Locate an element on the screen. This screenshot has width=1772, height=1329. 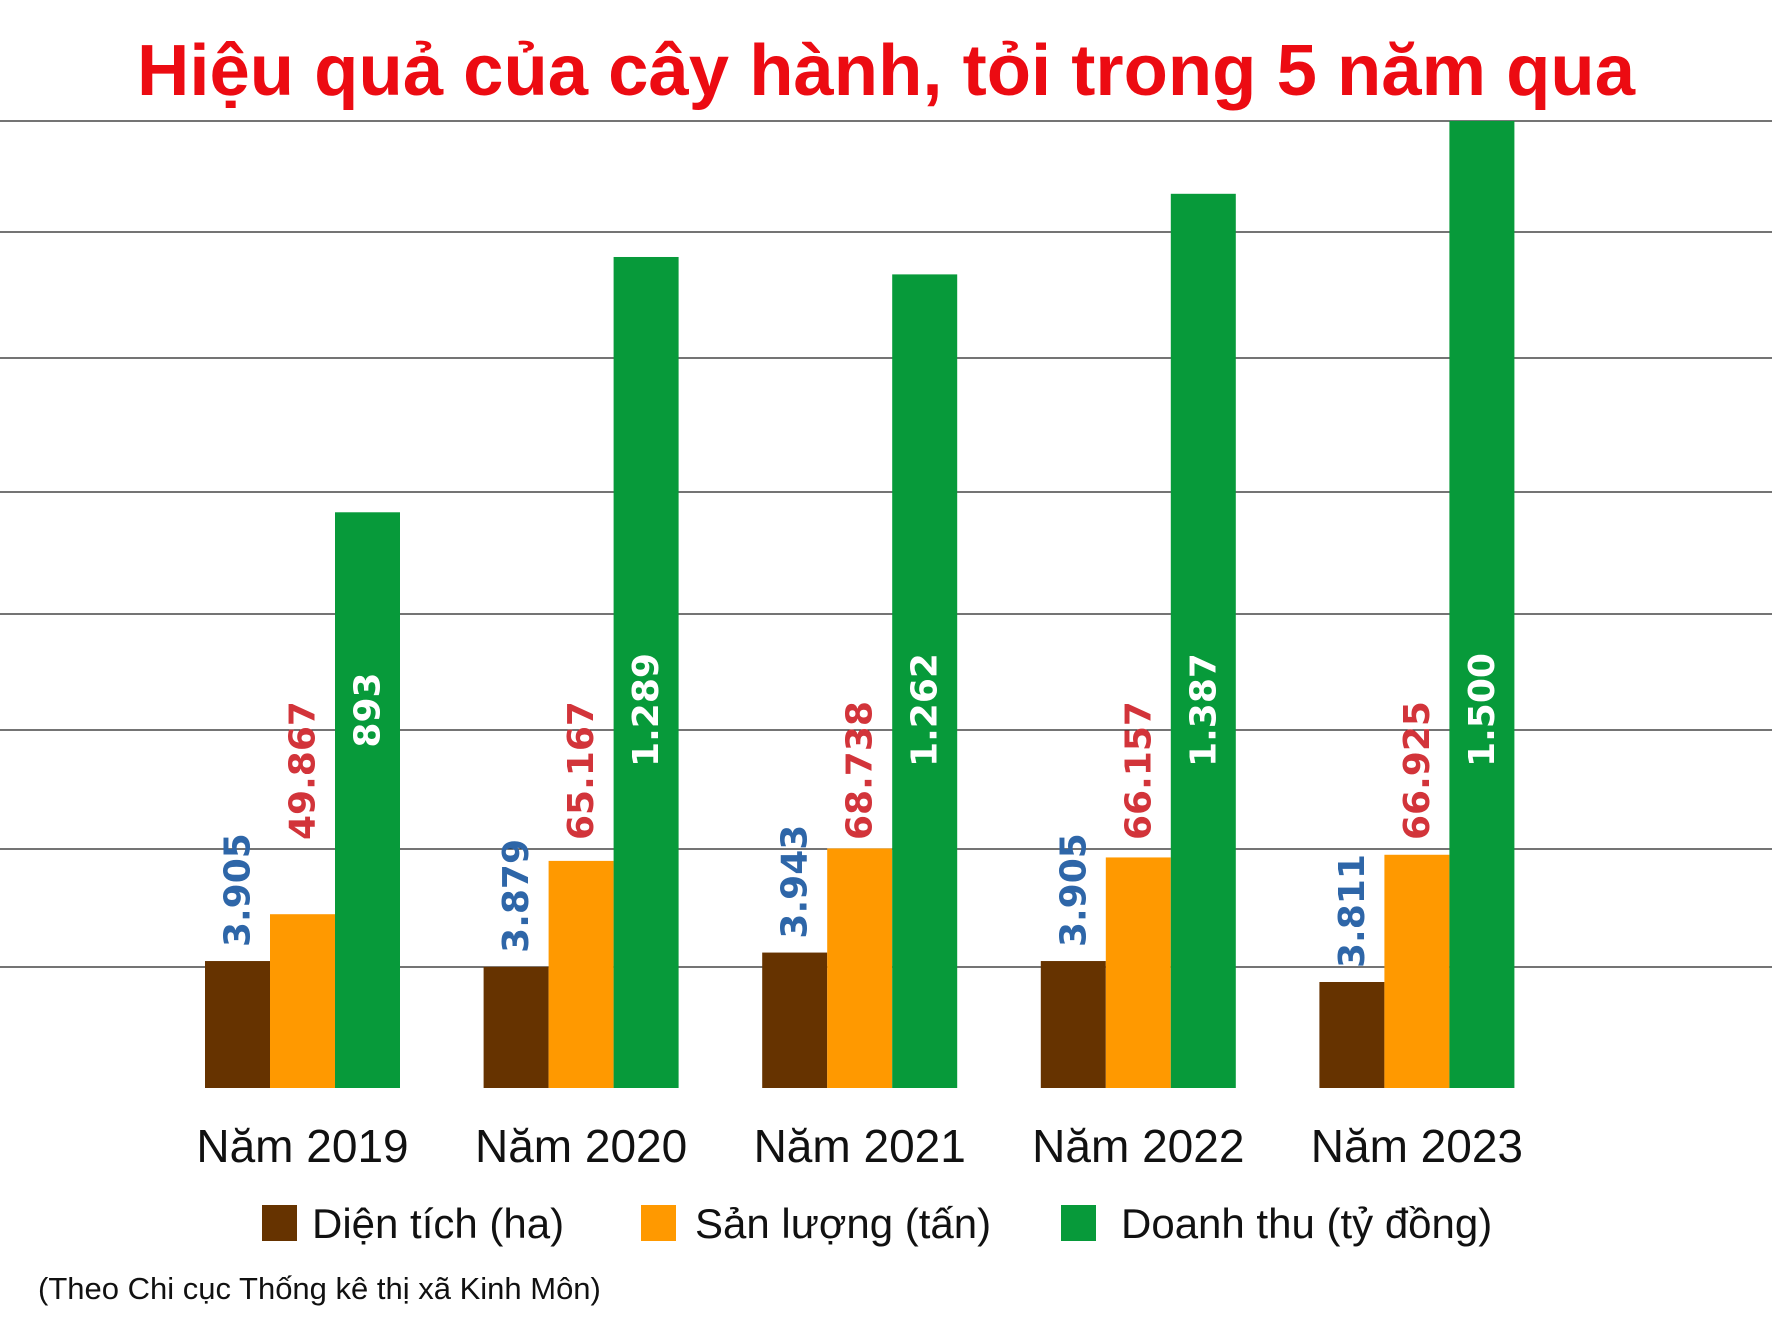
category-label: Năm 2019 is located at coordinates (302, 1146).